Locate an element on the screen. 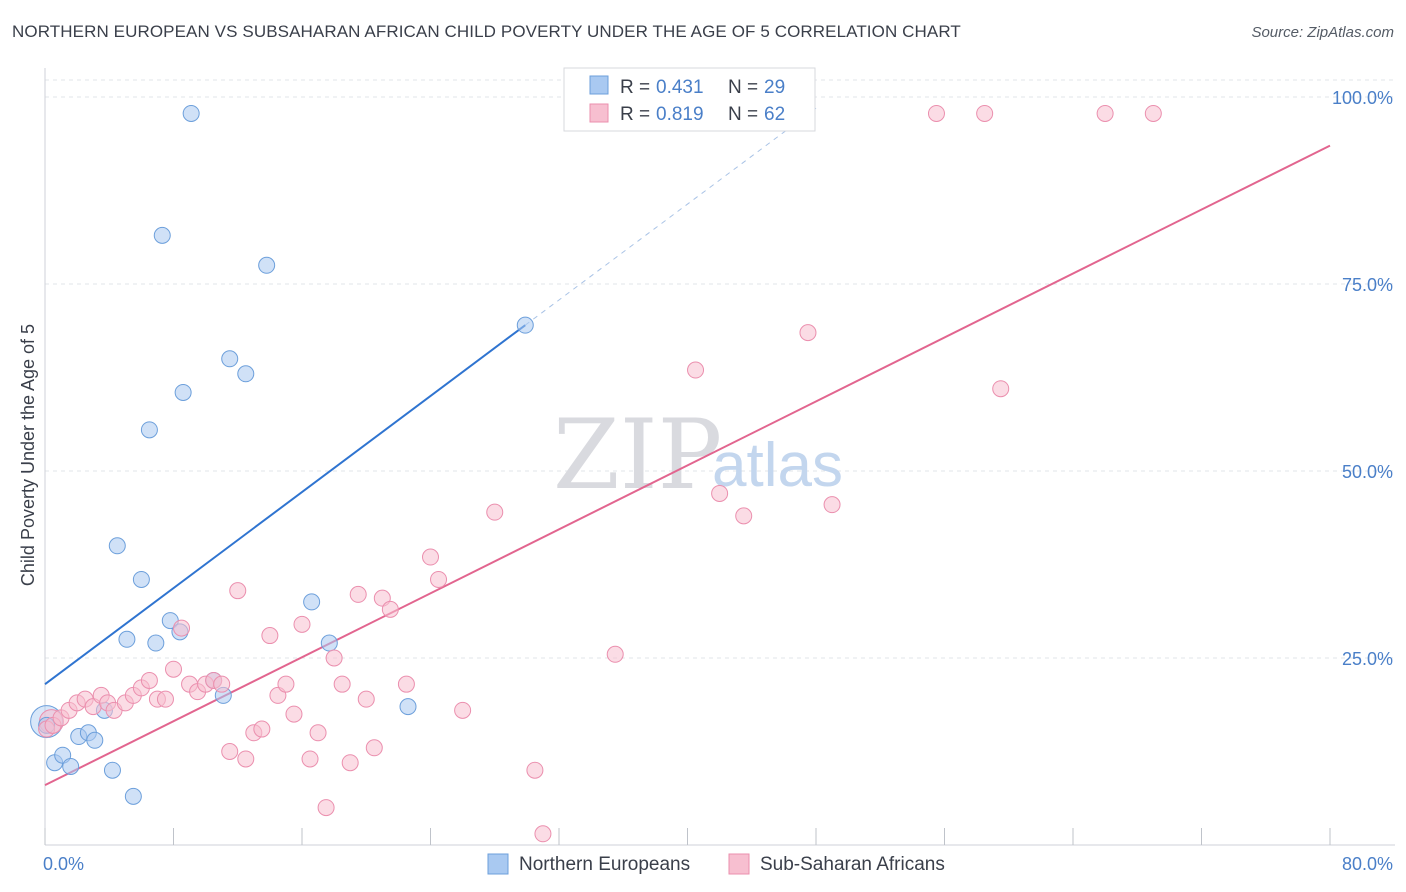 The image size is (1406, 892). bottom-legend-swatch-blue is located at coordinates (498, 864).